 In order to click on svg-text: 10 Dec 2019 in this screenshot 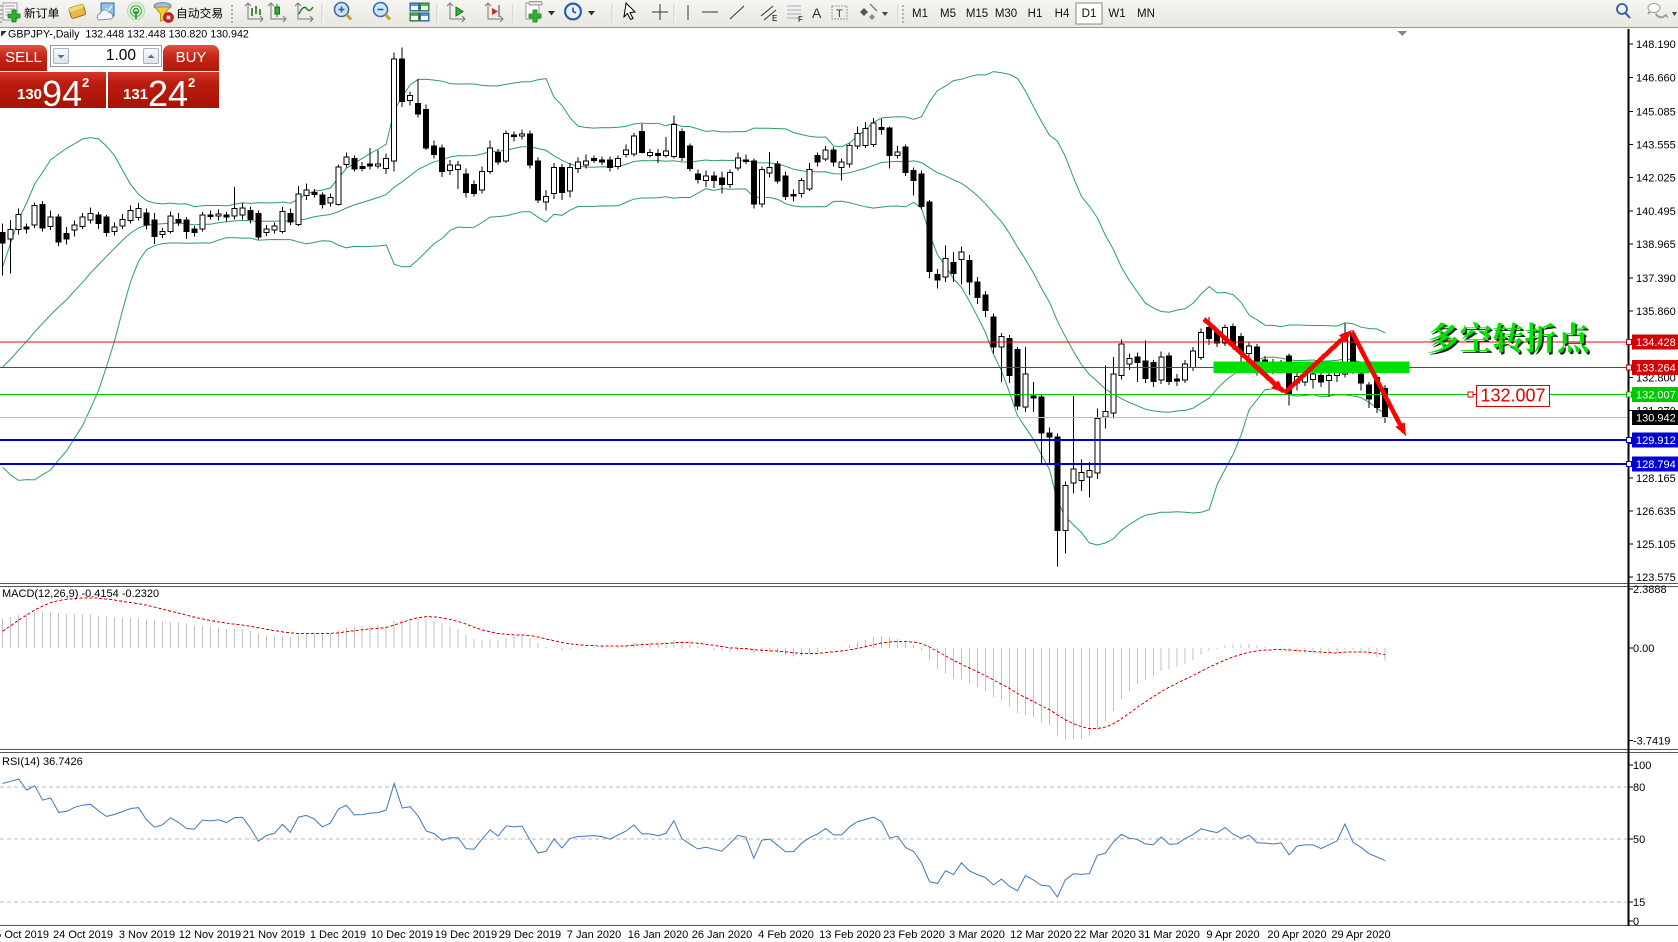, I will do `click(402, 935)`.